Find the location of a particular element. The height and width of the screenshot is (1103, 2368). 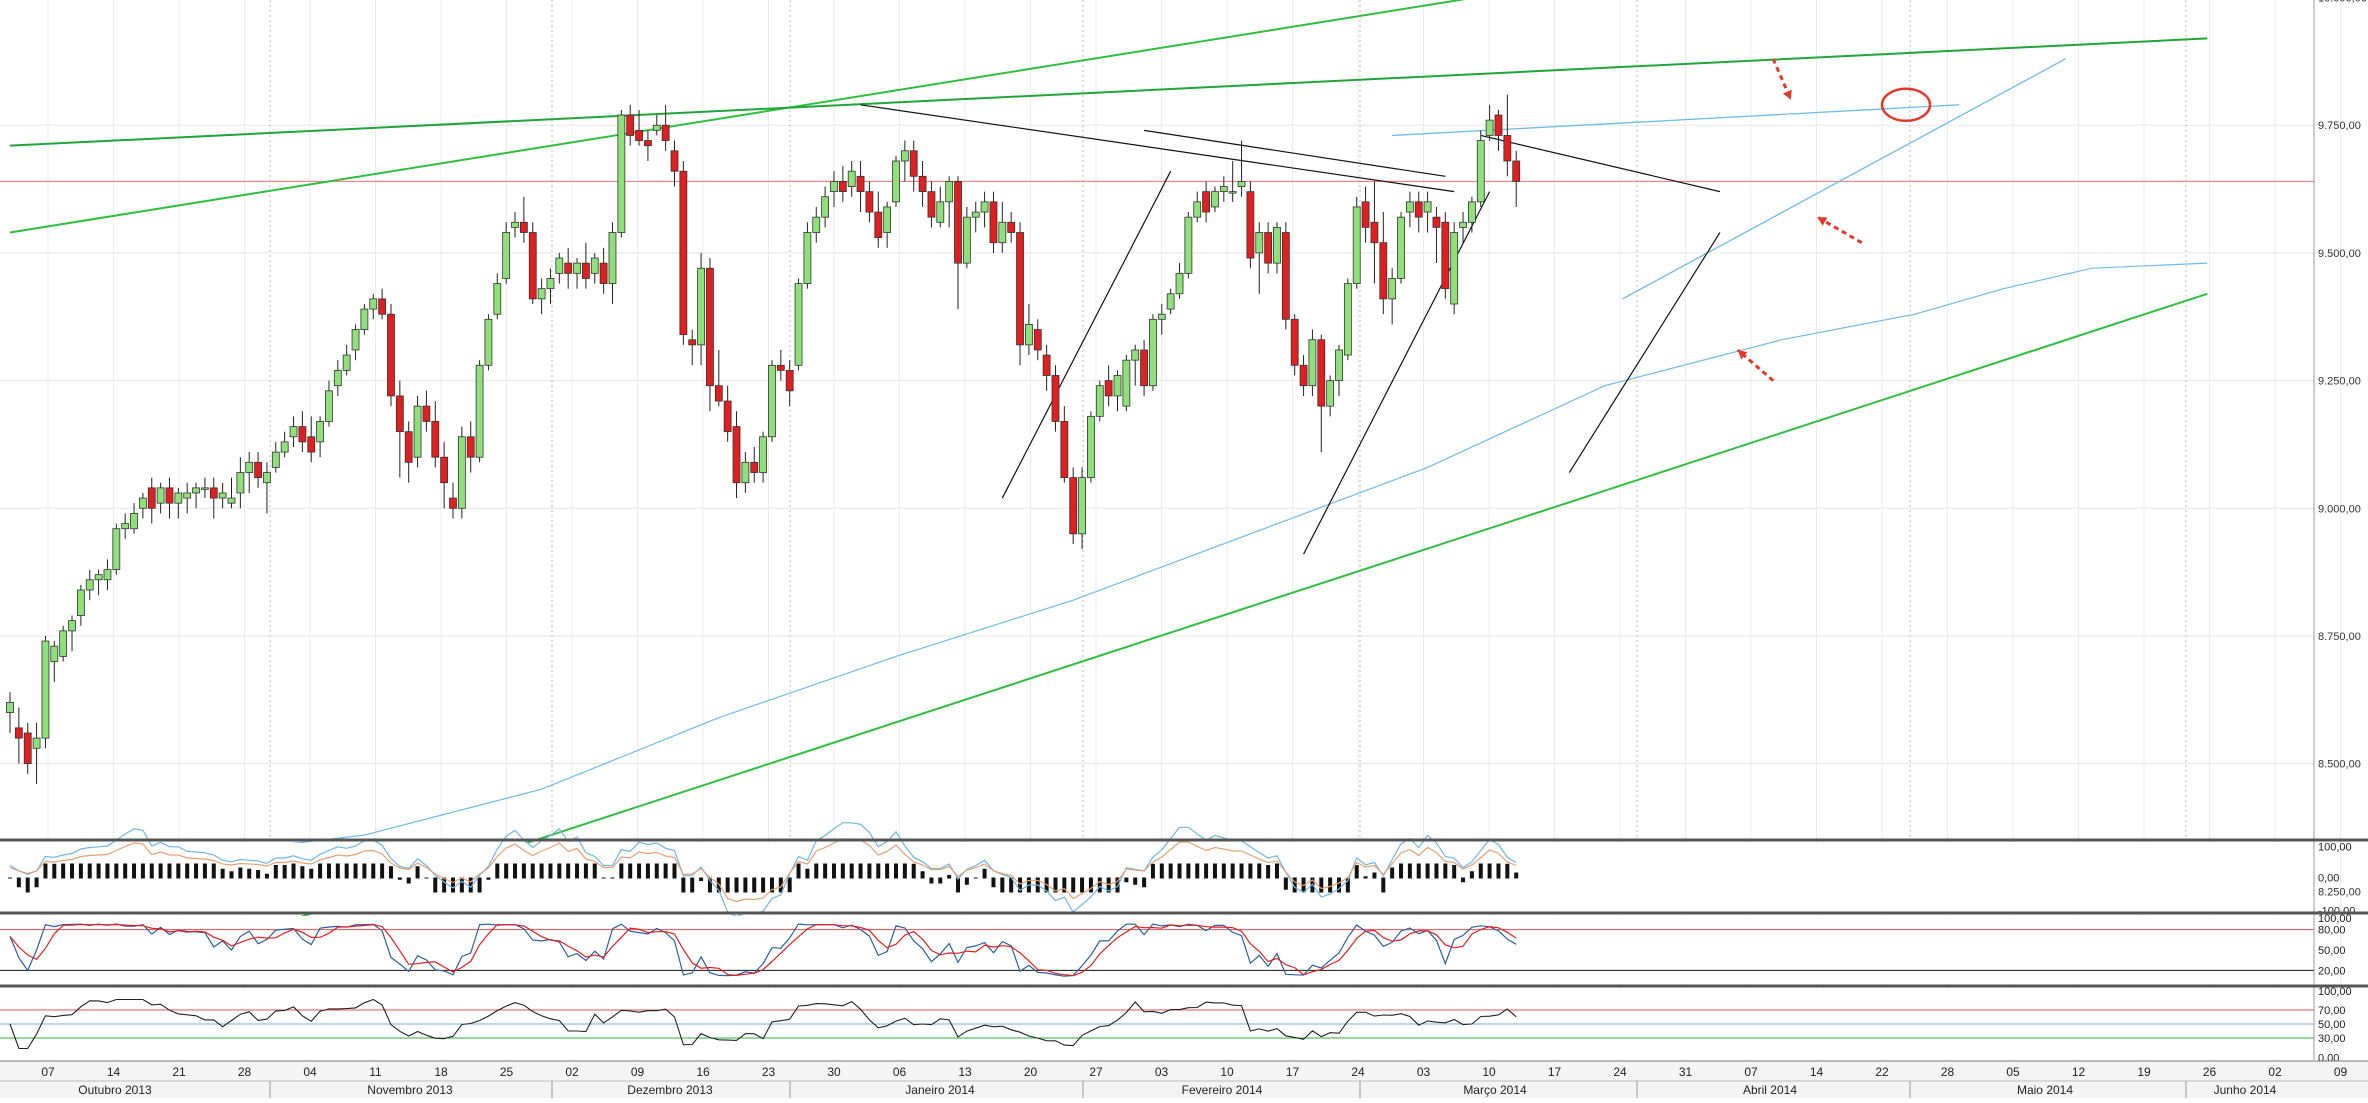

rsi-panel-tick-label: 70,00 is located at coordinates (2332, 1011).